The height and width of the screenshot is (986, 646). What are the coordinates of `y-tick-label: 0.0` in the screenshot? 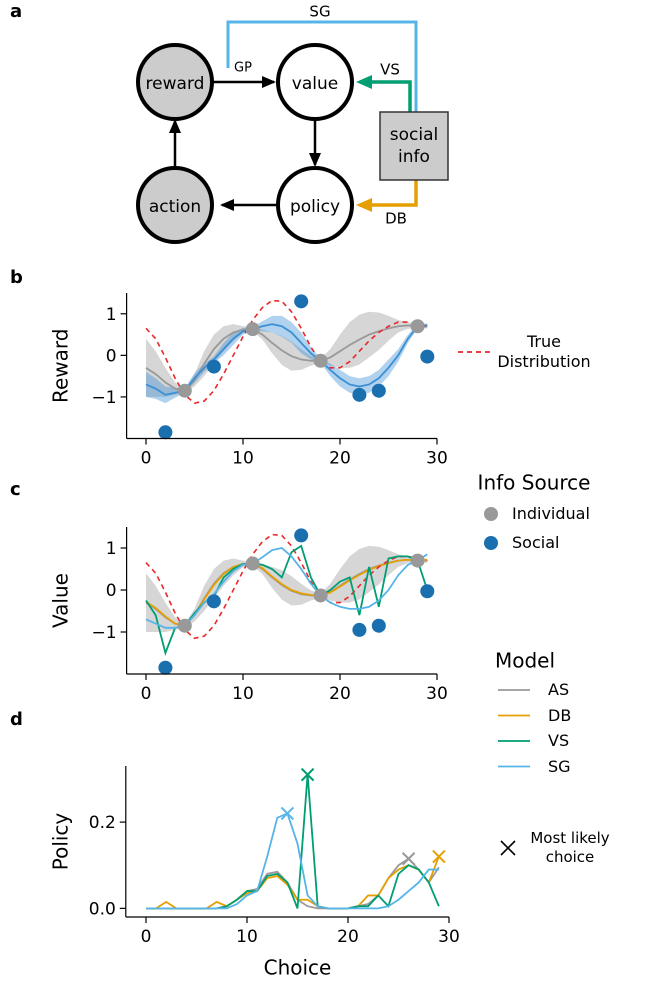 It's located at (102, 909).